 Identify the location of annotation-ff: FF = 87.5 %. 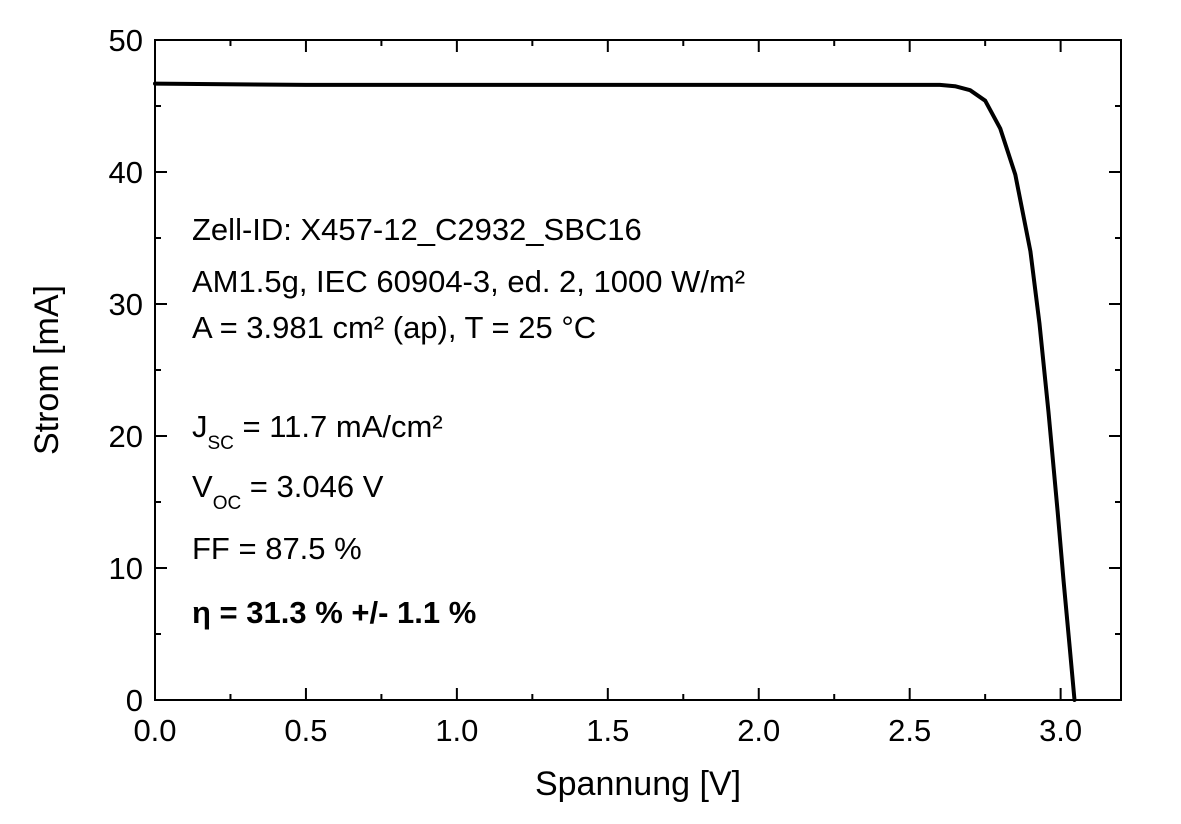
(277, 548).